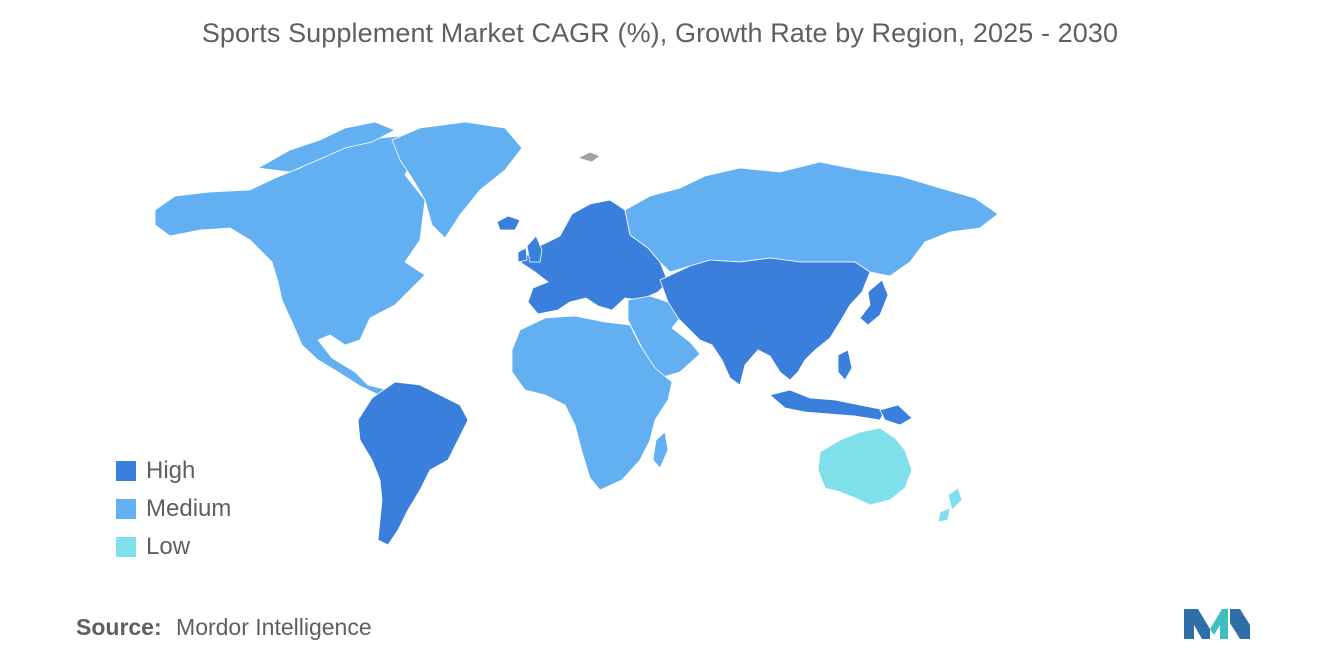 The height and width of the screenshot is (665, 1320). I want to click on region-iceland, so click(508, 223).